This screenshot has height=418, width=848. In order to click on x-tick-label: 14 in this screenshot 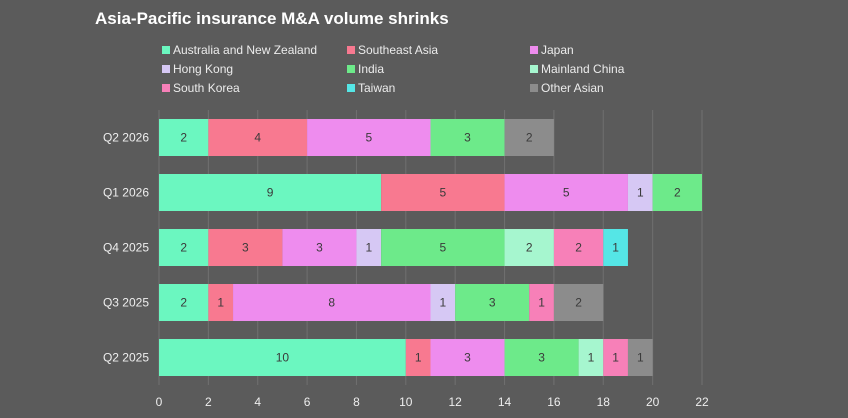, I will do `click(505, 402)`.